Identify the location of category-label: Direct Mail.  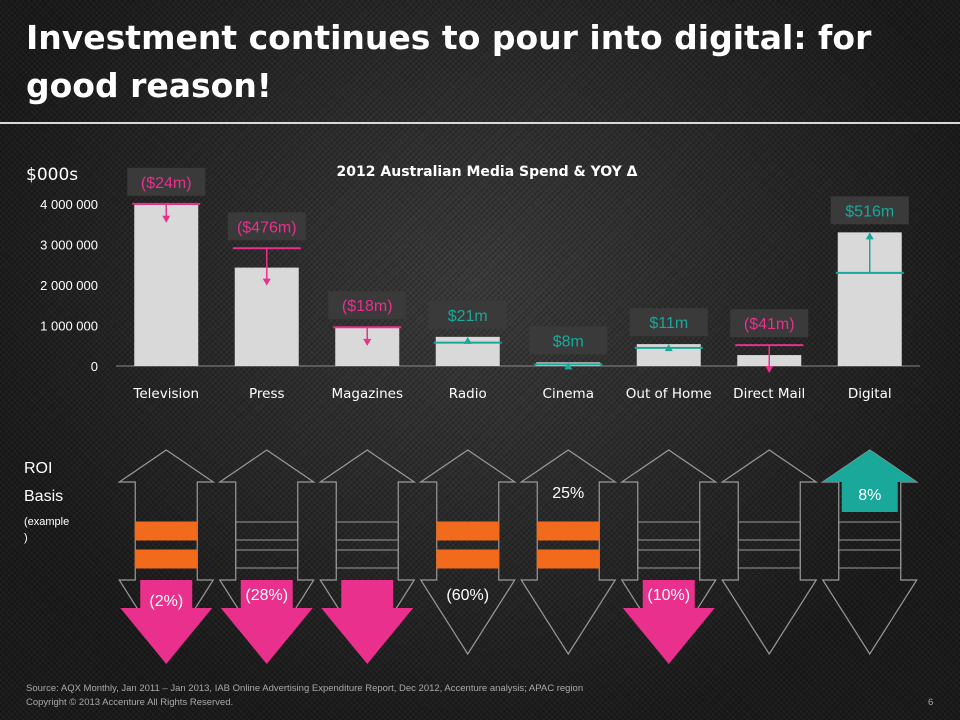
(769, 394).